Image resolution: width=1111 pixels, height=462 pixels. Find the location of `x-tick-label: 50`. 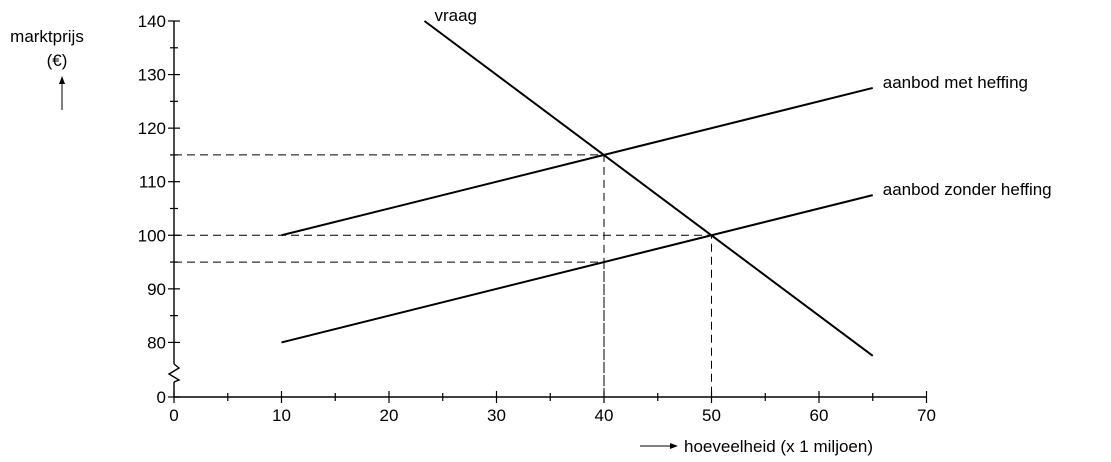

x-tick-label: 50 is located at coordinates (711, 415).